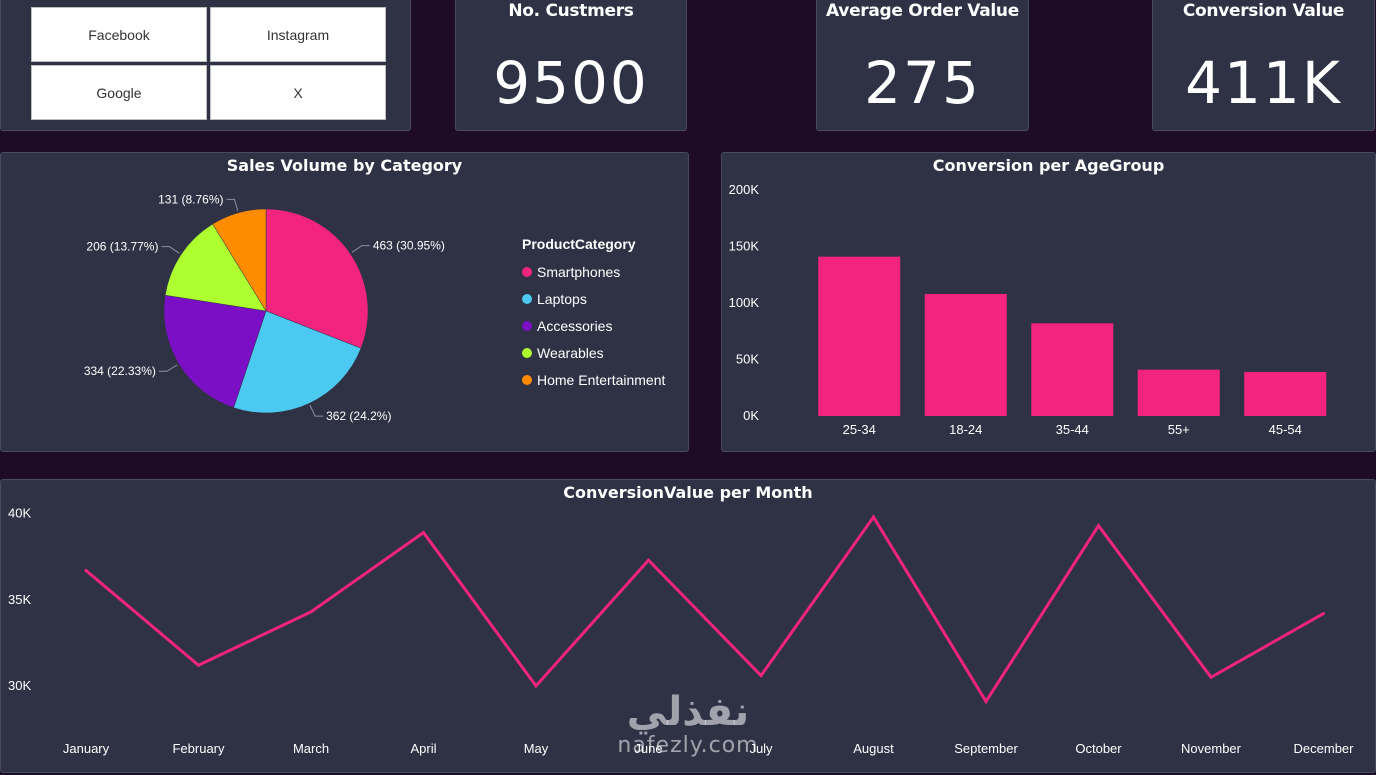 The image size is (1376, 775). What do you see at coordinates (119, 34) in the screenshot?
I see `slicer-button-facebook: Facebook` at bounding box center [119, 34].